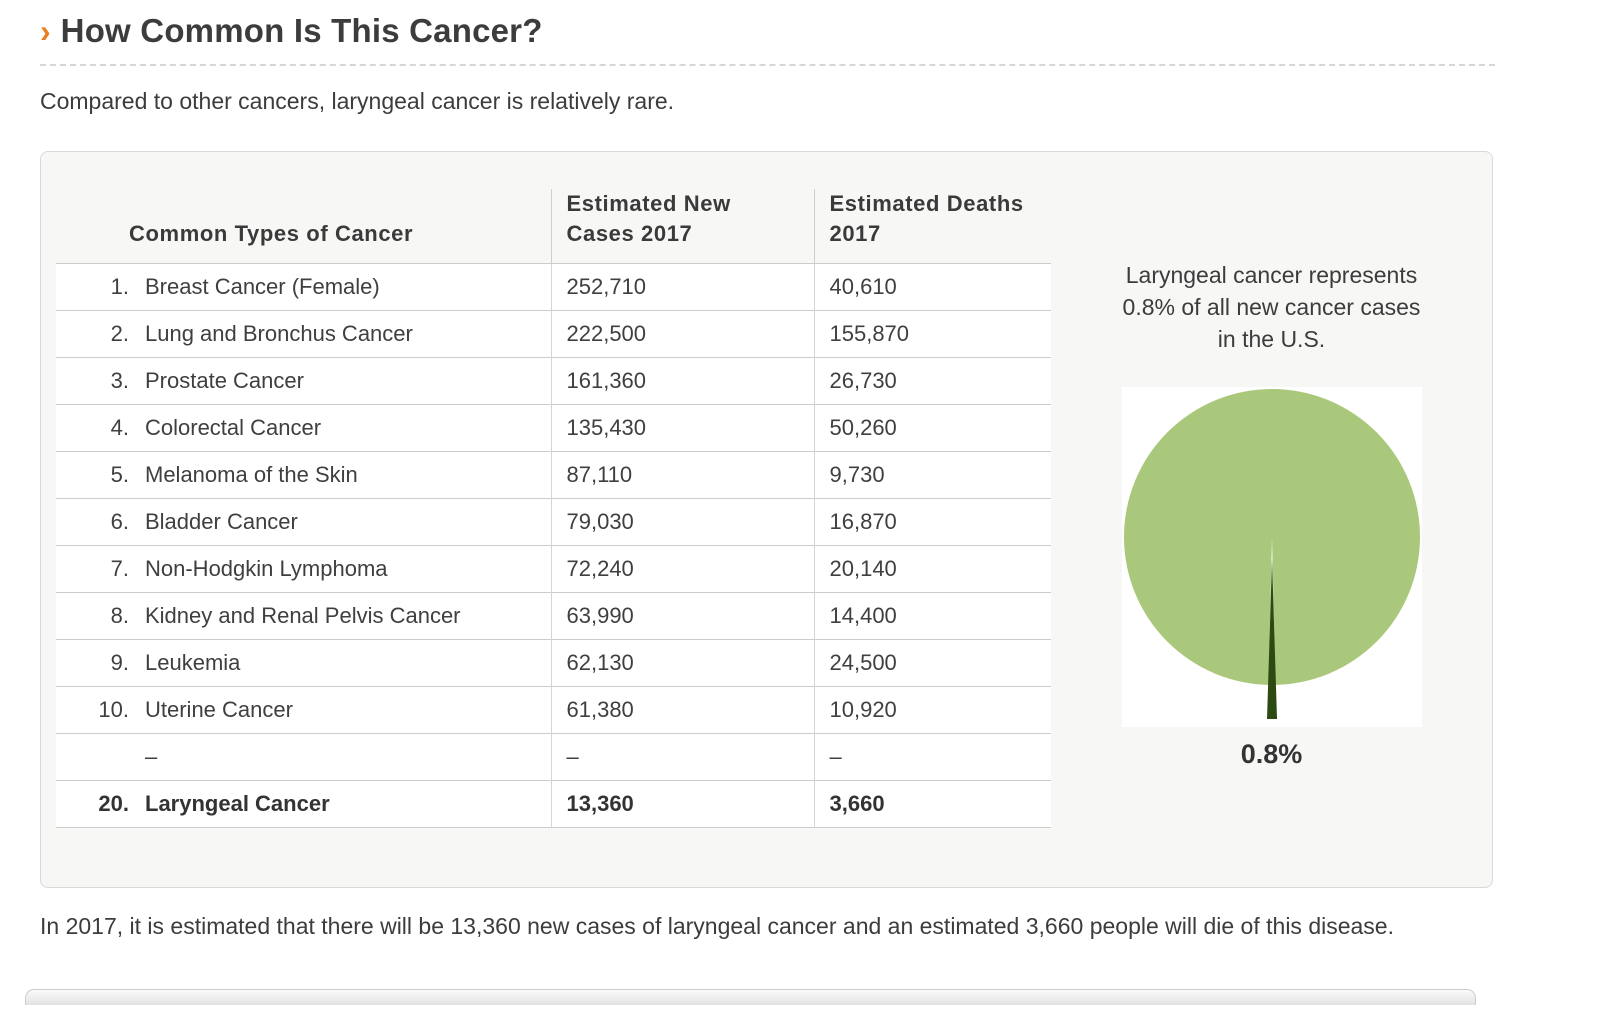  I want to click on row-rank: 2., so click(119, 333).